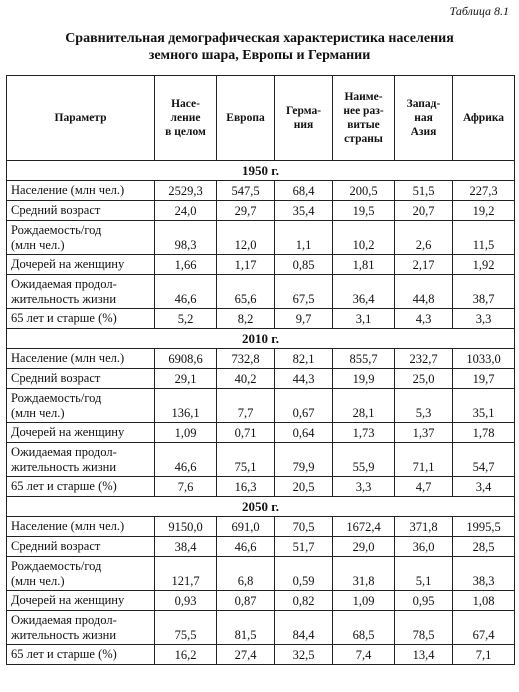  I want to click on value-cell: 70,5, so click(303, 526).